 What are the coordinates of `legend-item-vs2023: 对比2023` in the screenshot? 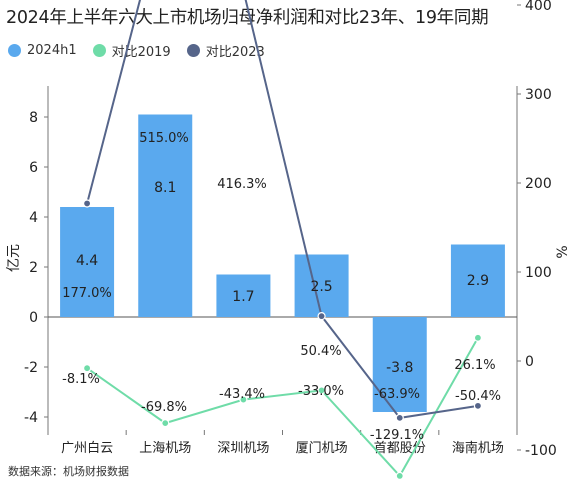 It's located at (225, 50).